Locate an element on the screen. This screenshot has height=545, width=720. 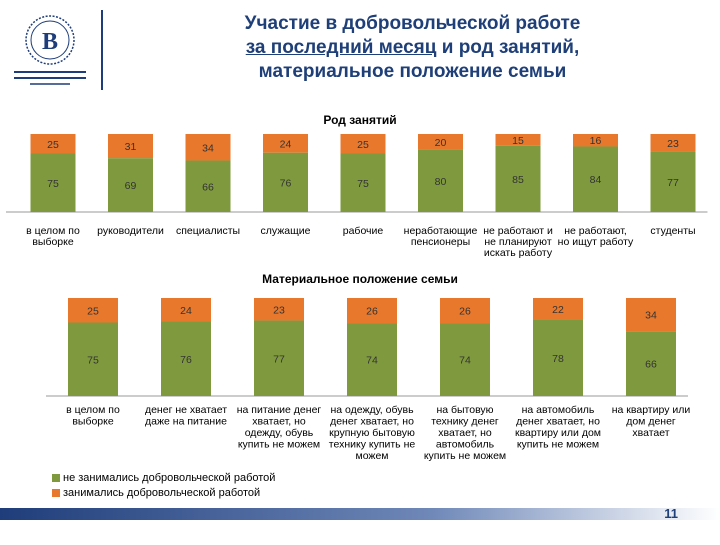
category-label: денег не хватает даже на питание is located at coordinates (186, 416).